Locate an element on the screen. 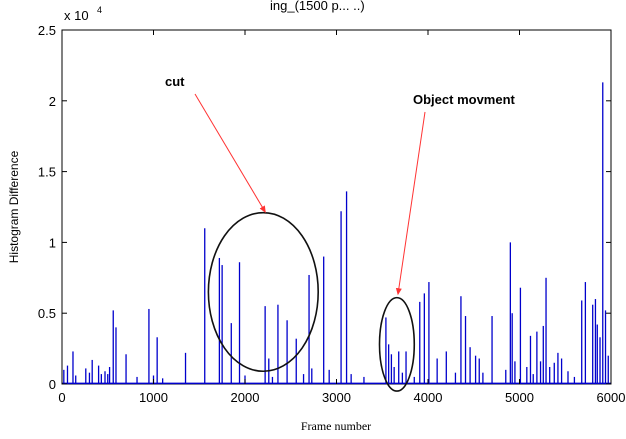  x-tick-label: 1000 is located at coordinates (153, 397).